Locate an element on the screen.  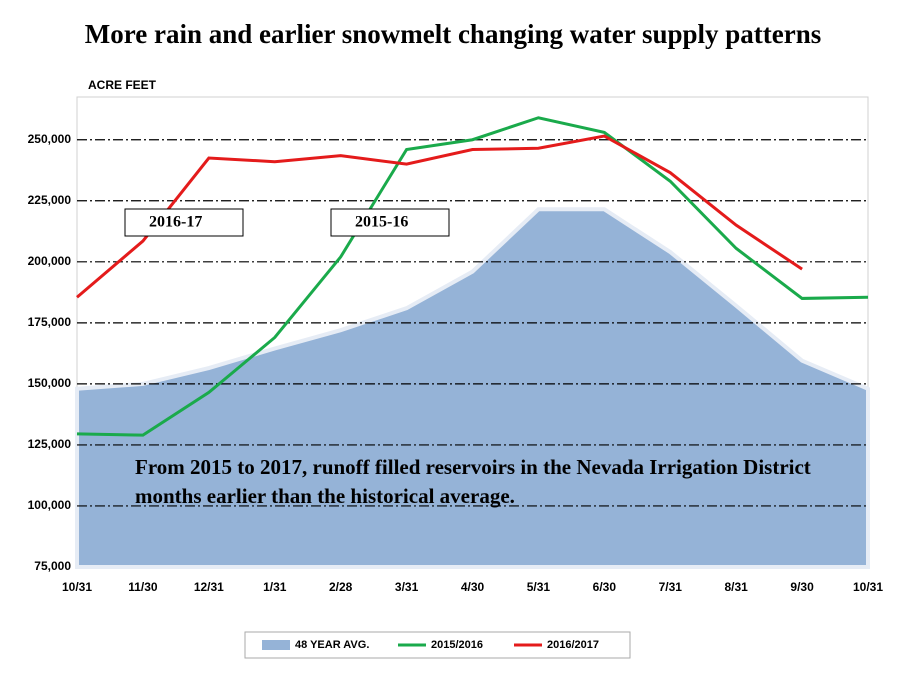
x-tick-label: 8/31 is located at coordinates (736, 587).